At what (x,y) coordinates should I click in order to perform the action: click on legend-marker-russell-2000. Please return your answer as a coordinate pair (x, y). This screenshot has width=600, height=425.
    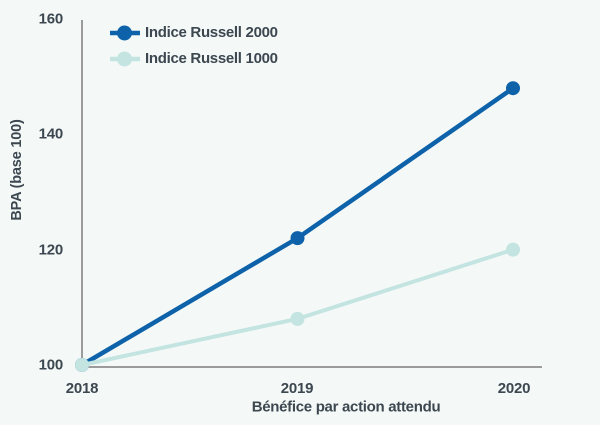
    Looking at the image, I should click on (125, 33).